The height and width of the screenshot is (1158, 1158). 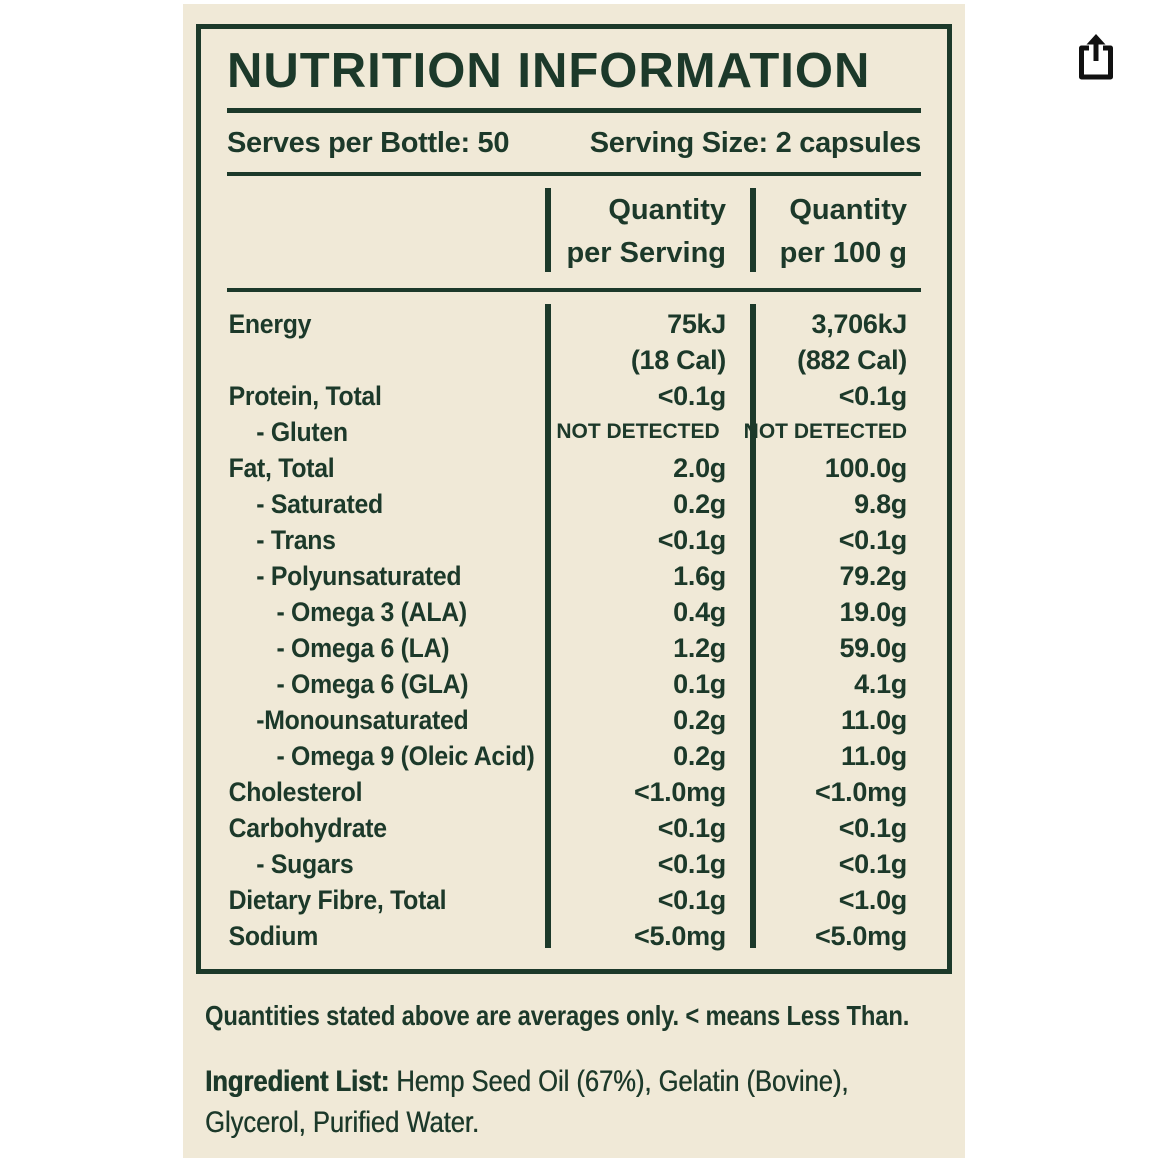 What do you see at coordinates (295, 792) in the screenshot?
I see `nutrient-label: Cholesterol` at bounding box center [295, 792].